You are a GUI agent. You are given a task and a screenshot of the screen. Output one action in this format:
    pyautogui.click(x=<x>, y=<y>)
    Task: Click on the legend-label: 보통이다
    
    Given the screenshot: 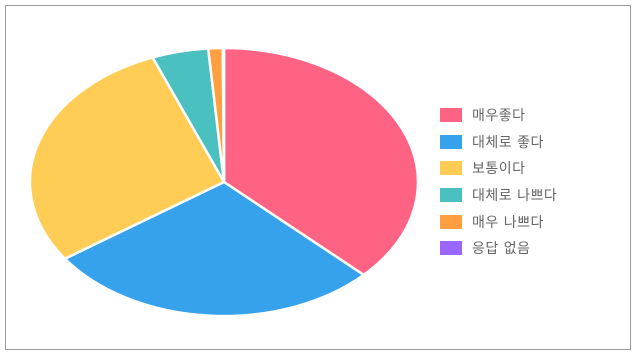 What is the action you would take?
    pyautogui.click(x=499, y=169)
    